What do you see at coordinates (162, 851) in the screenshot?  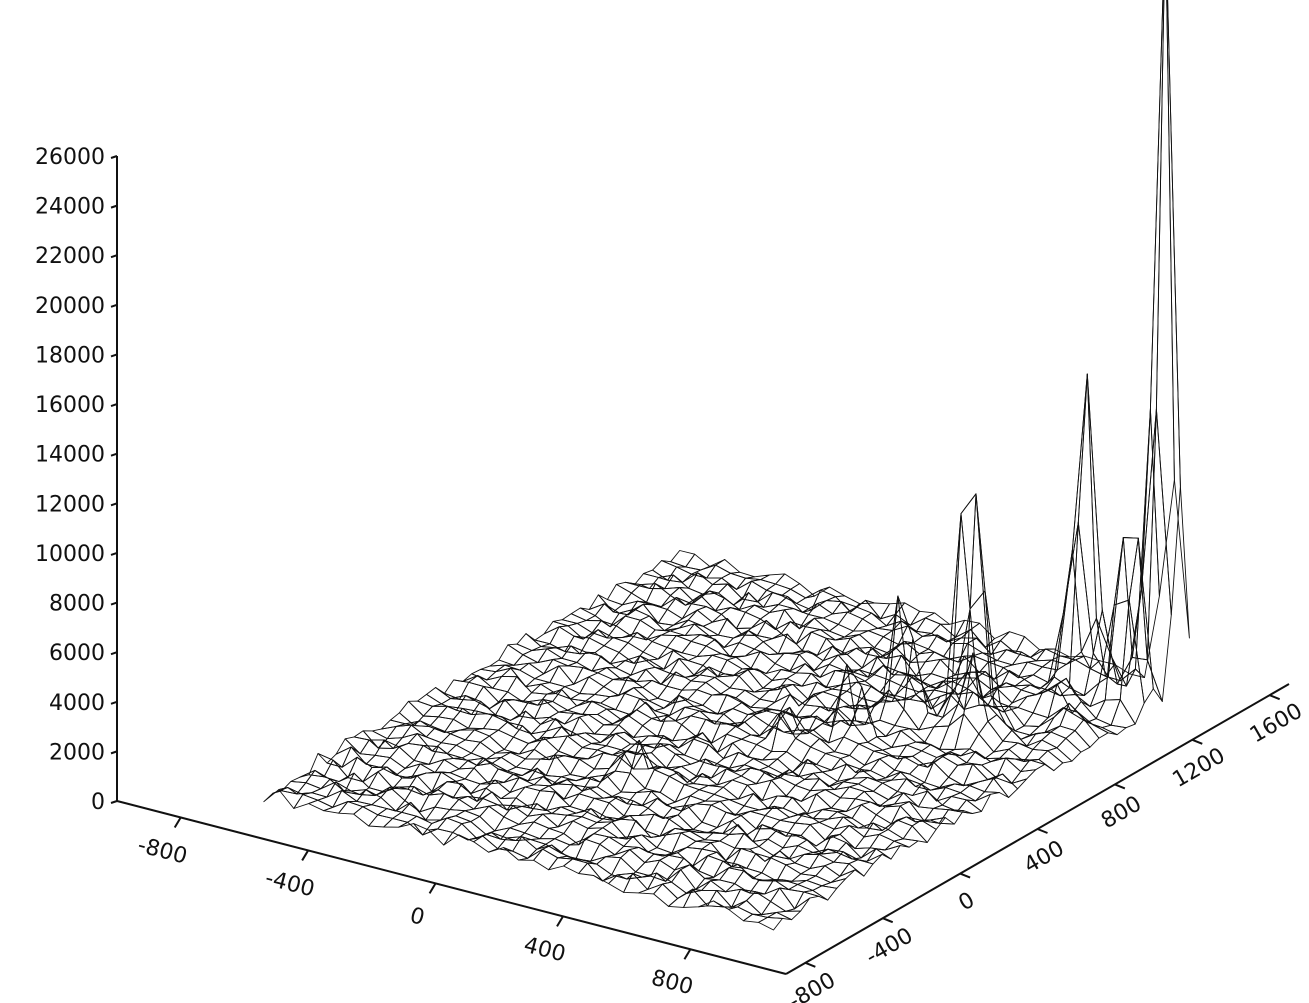 I see `x-tick-label: -800` at bounding box center [162, 851].